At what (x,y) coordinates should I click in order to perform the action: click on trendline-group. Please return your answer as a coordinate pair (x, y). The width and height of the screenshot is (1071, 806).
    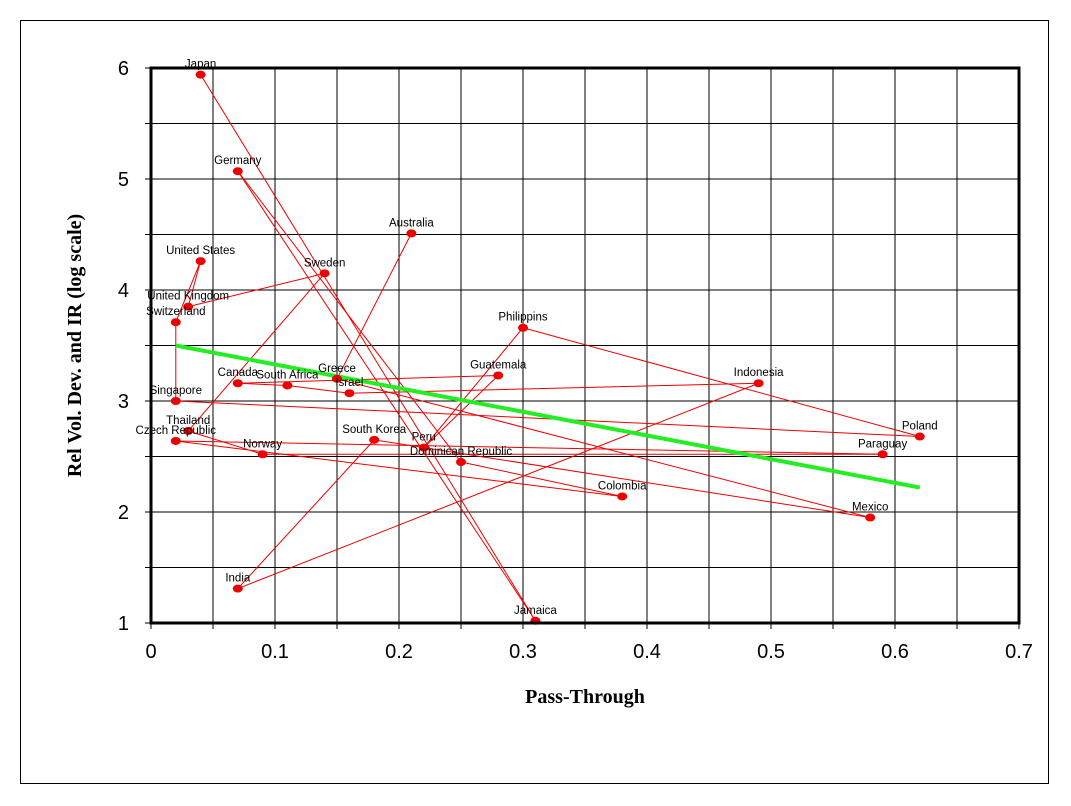
    Looking at the image, I should click on (548, 416).